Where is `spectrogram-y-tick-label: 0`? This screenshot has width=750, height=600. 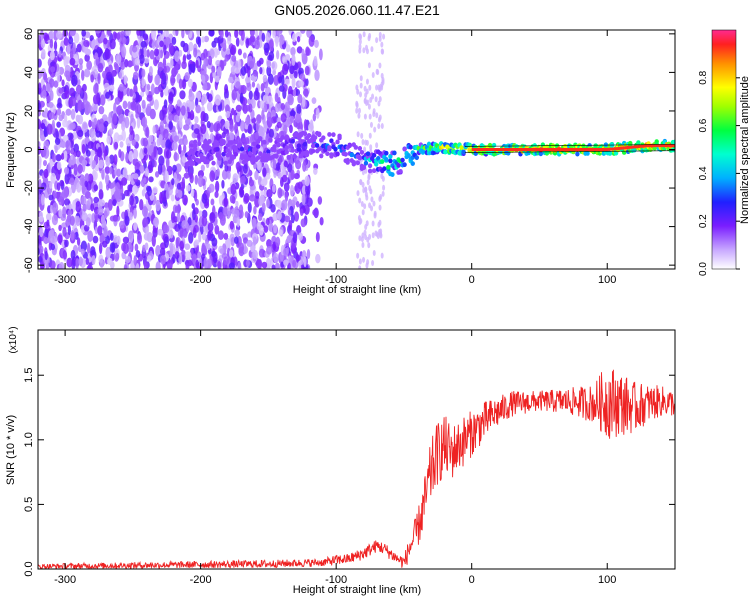
spectrogram-y-tick-label: 0 is located at coordinates (29, 149).